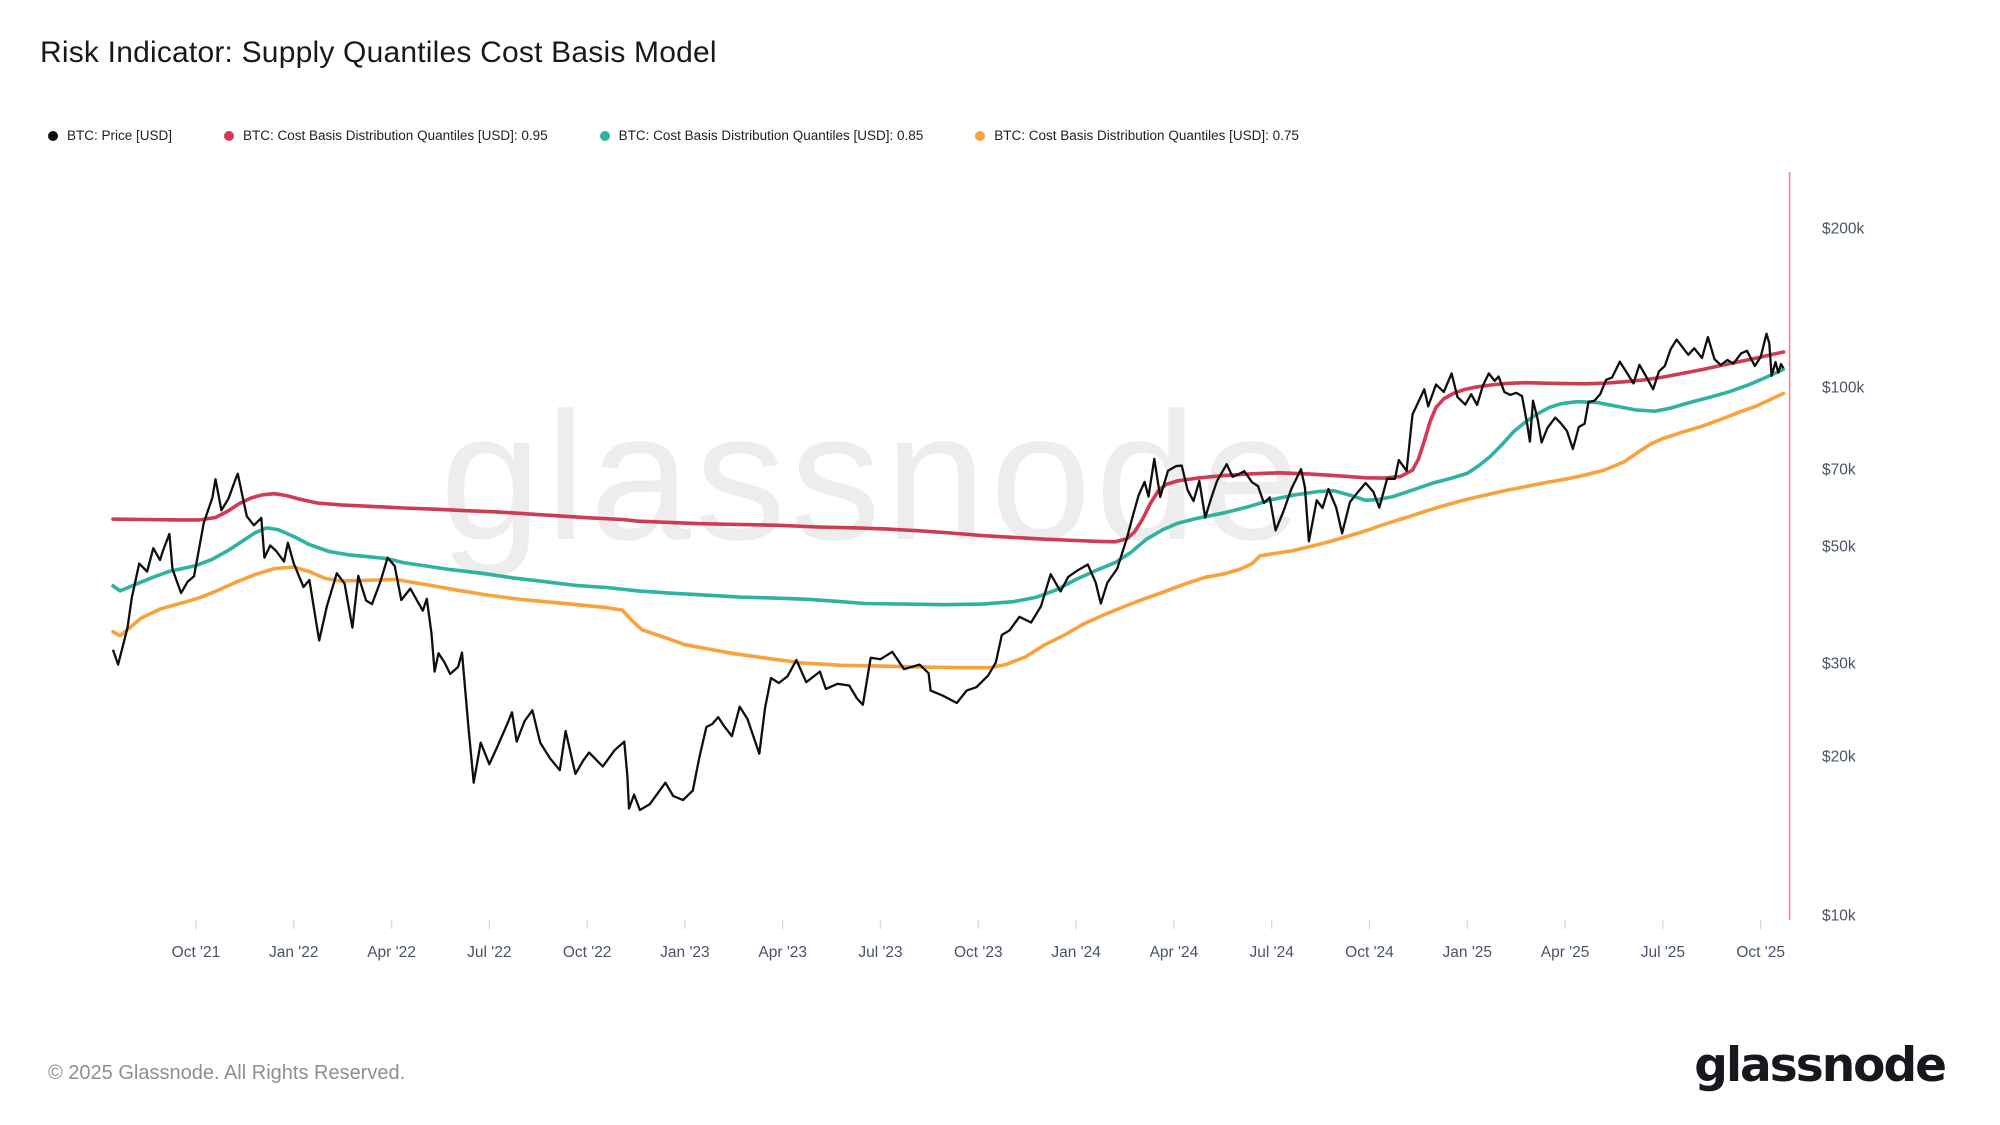 The width and height of the screenshot is (2000, 1125). What do you see at coordinates (1843, 388) in the screenshot?
I see `y-axis-label: $100k` at bounding box center [1843, 388].